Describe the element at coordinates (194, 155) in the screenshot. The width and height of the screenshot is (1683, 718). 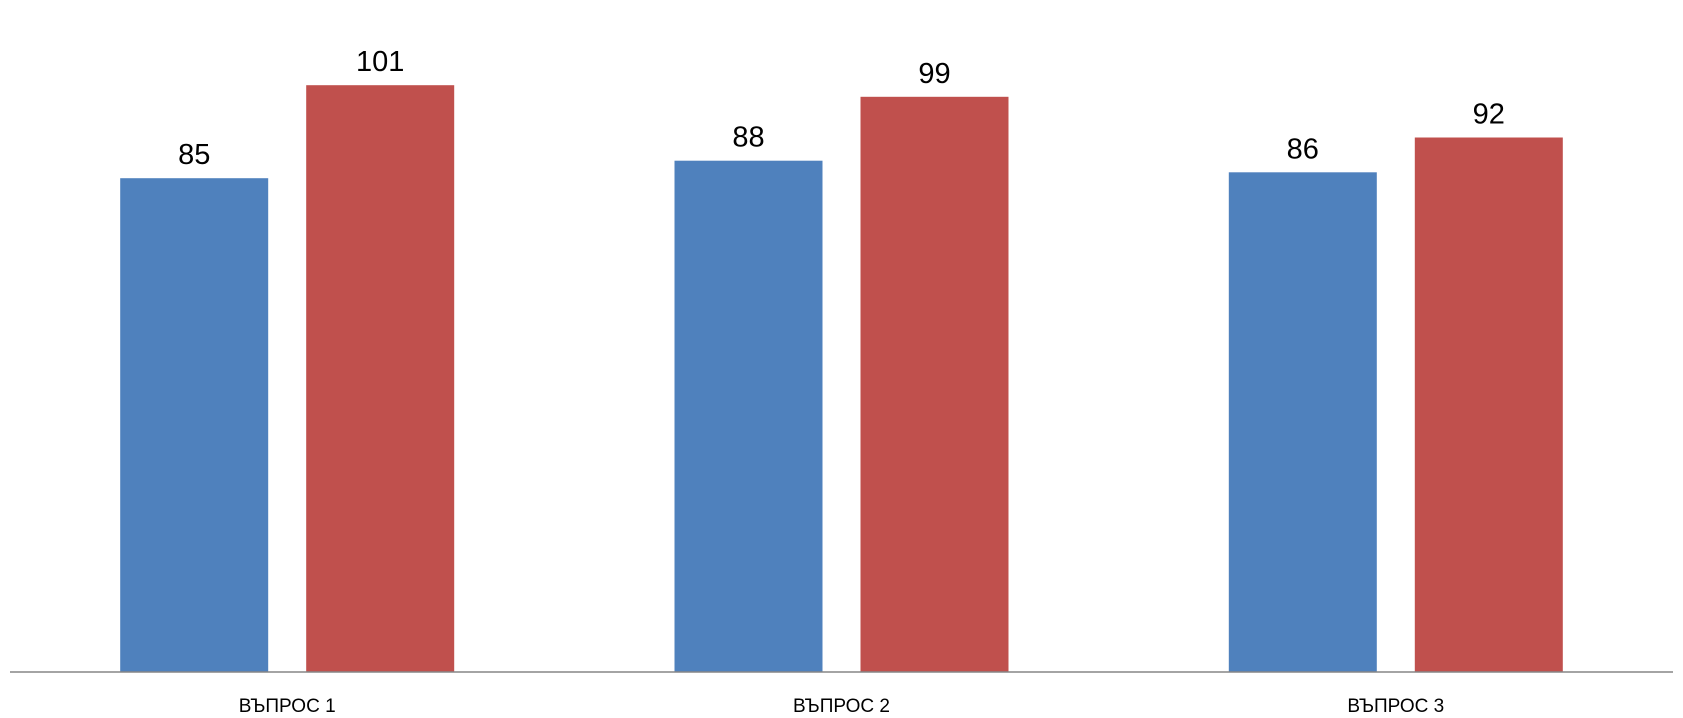
I see `data-label-series-1-category-1: 85` at that location.